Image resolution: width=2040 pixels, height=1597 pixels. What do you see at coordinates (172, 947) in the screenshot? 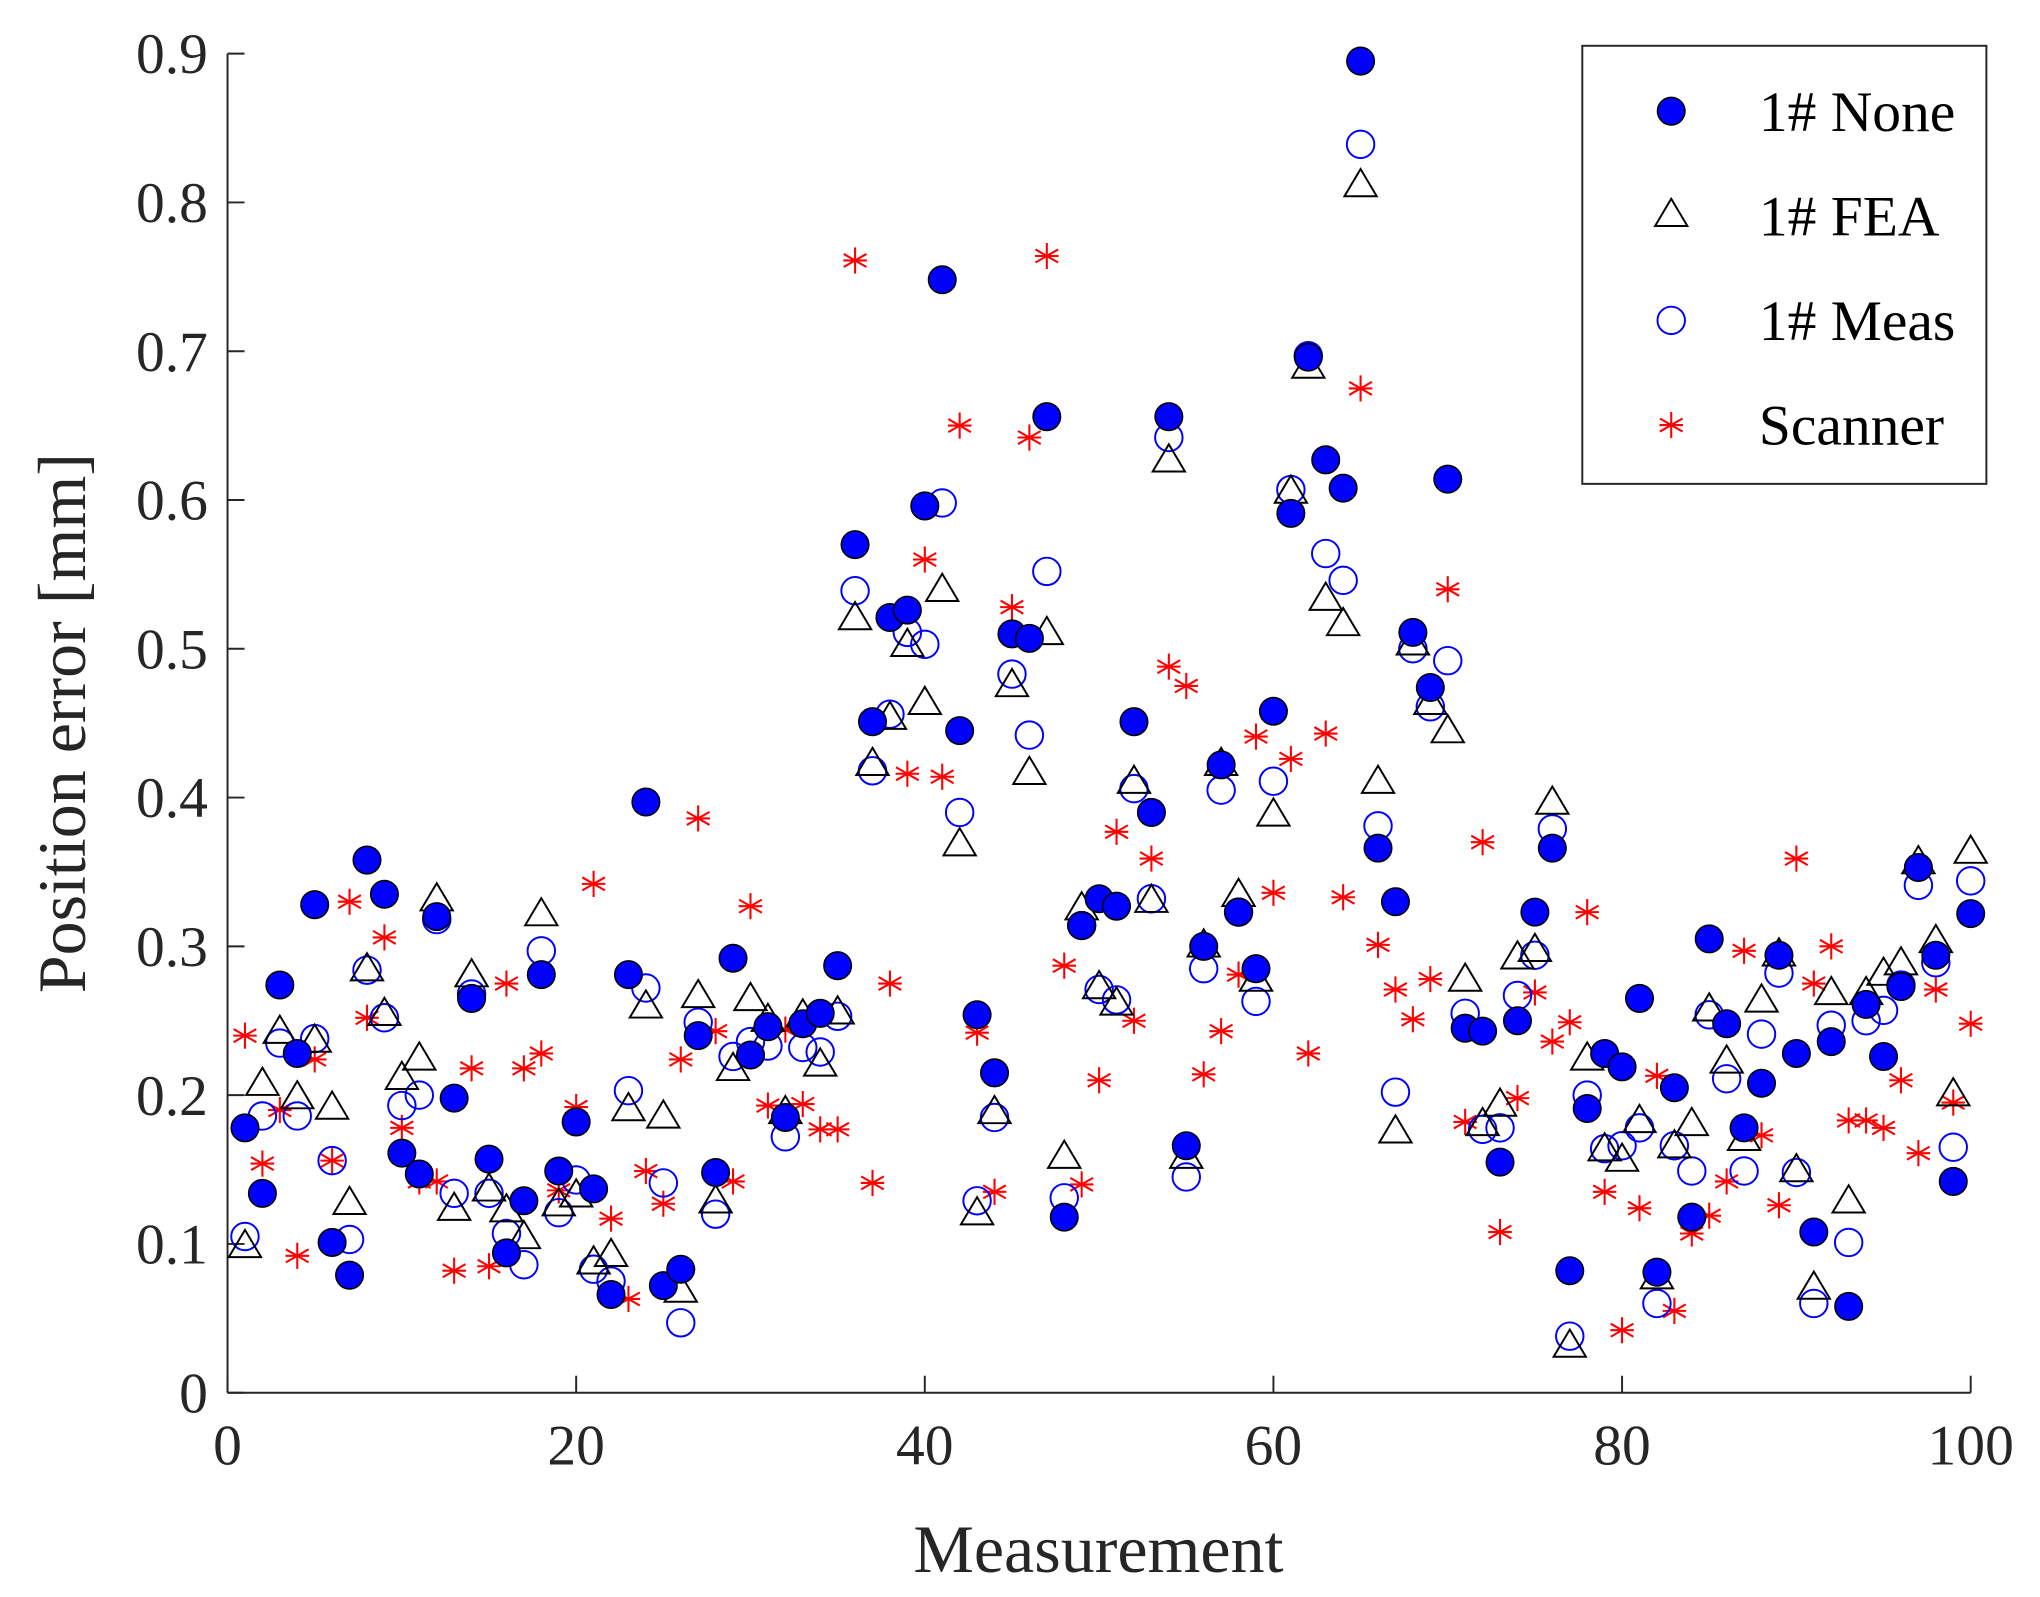
I see `y-tick-label: 0.3` at bounding box center [172, 947].